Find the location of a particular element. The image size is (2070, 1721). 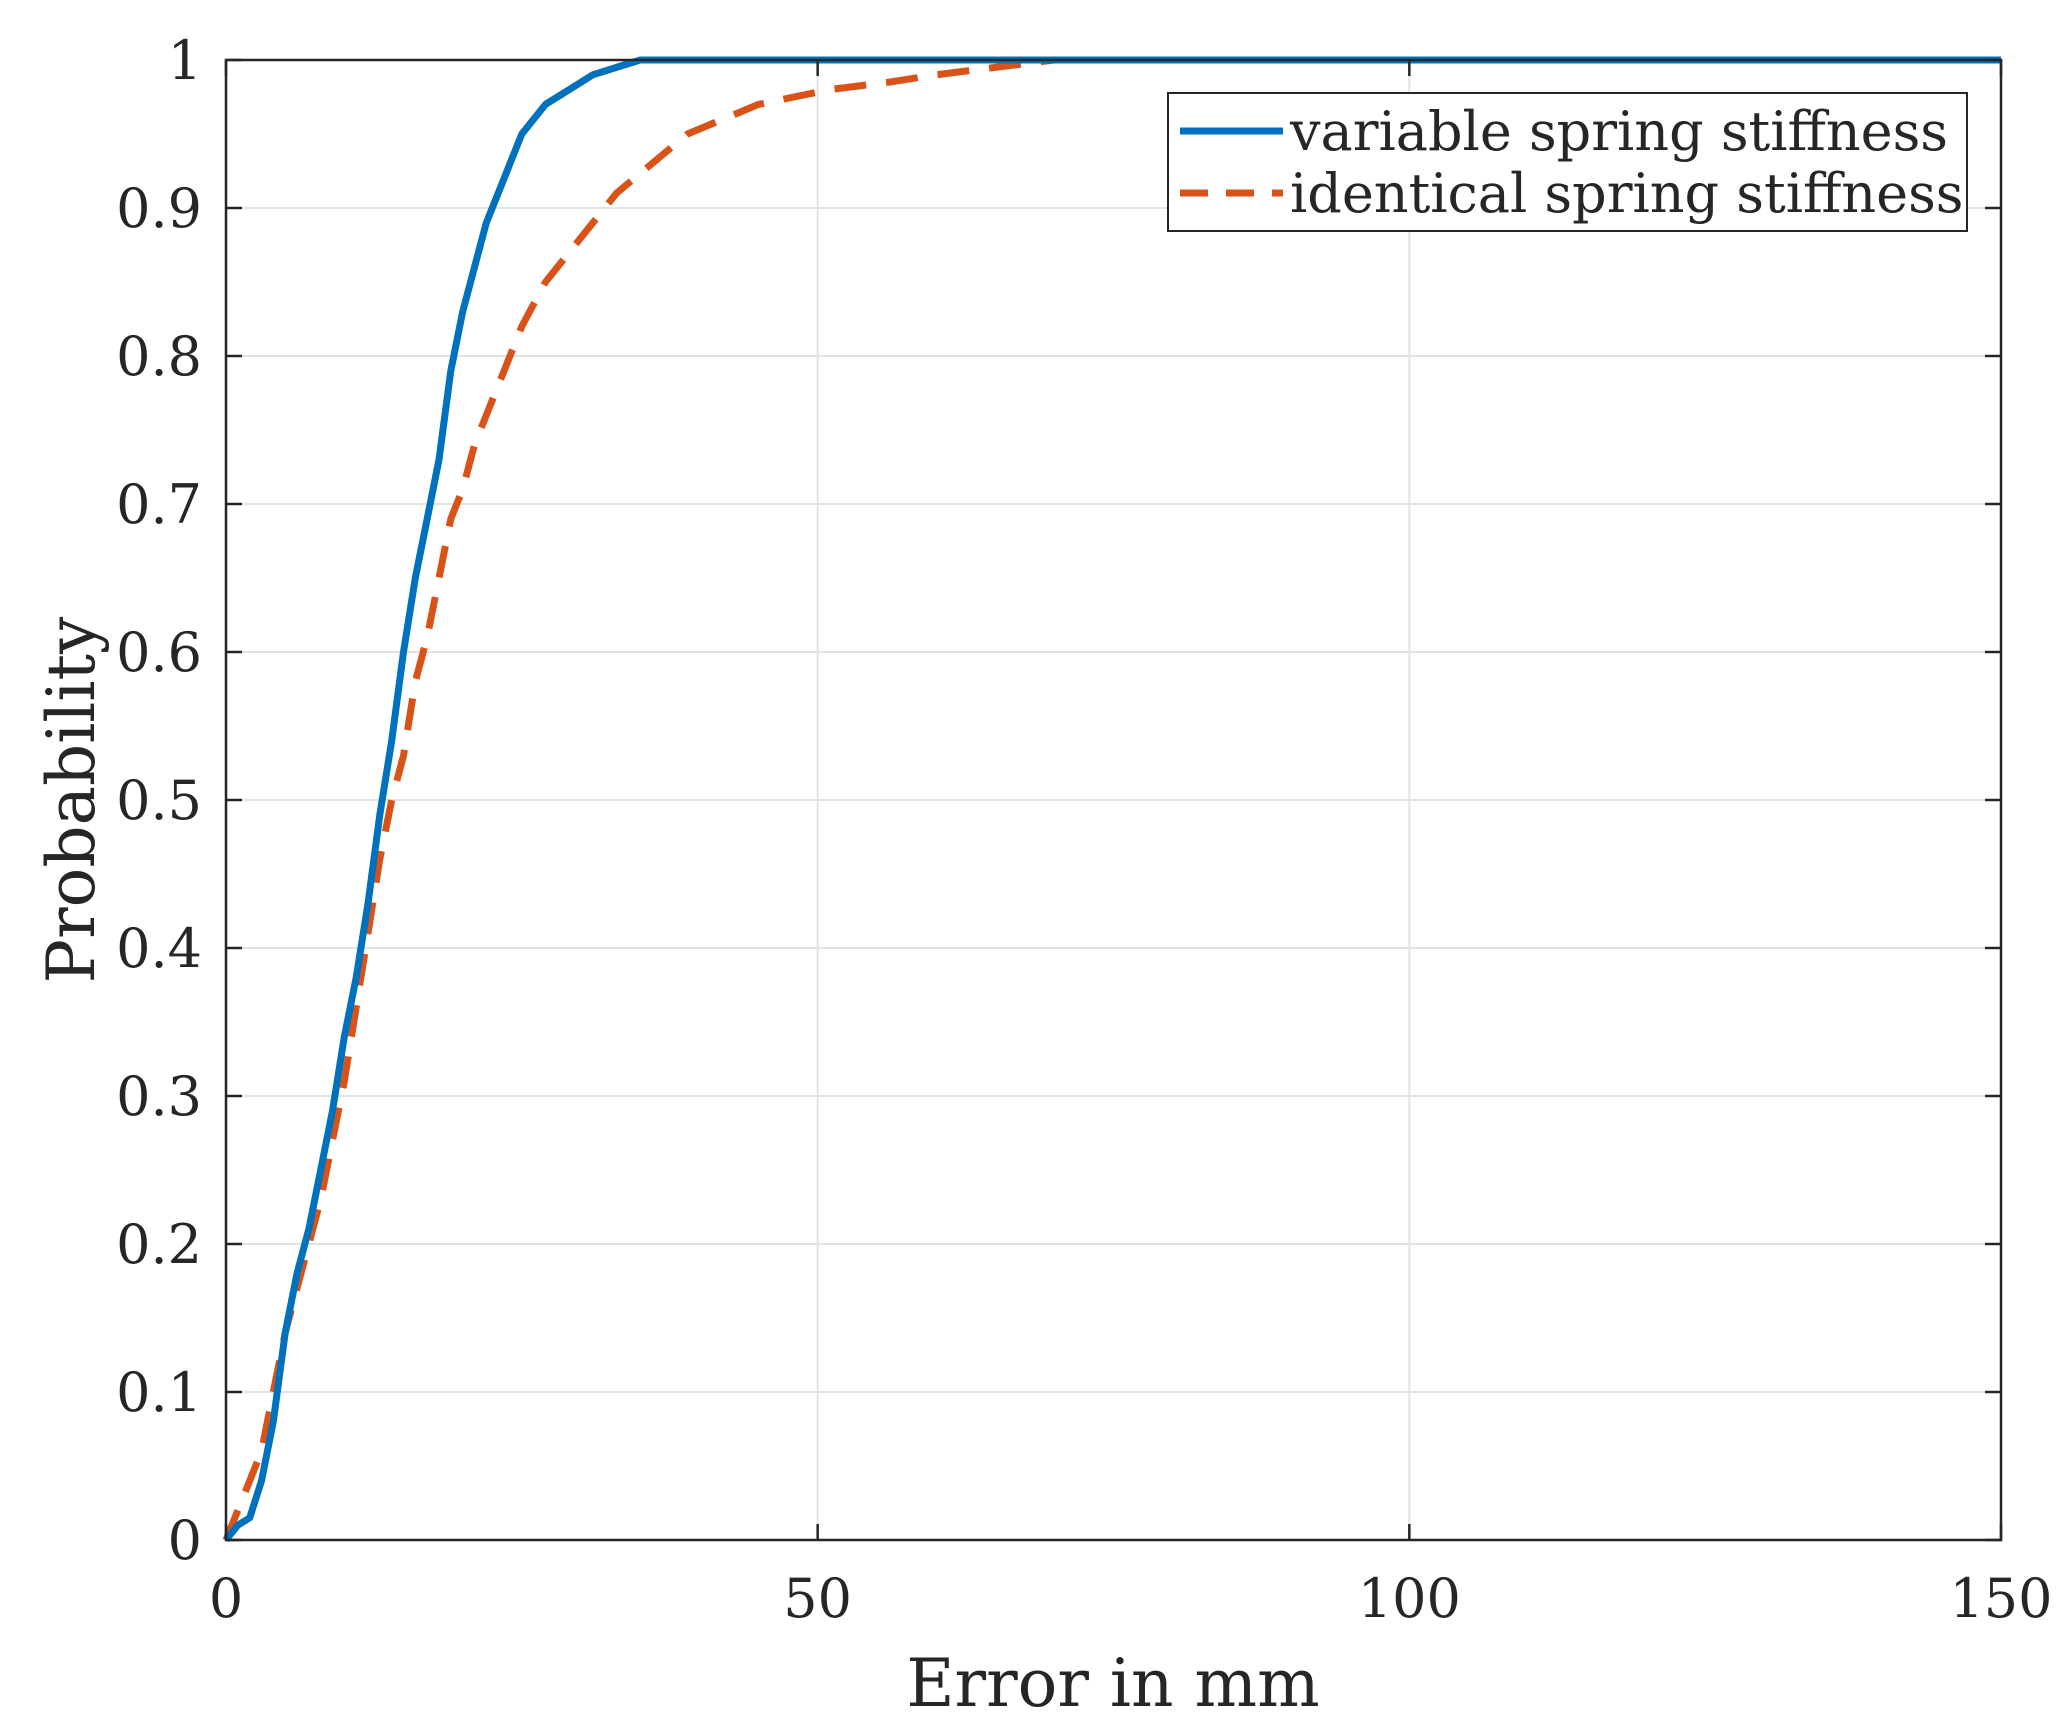

x-tick-label: 0 is located at coordinates (226, 1598).